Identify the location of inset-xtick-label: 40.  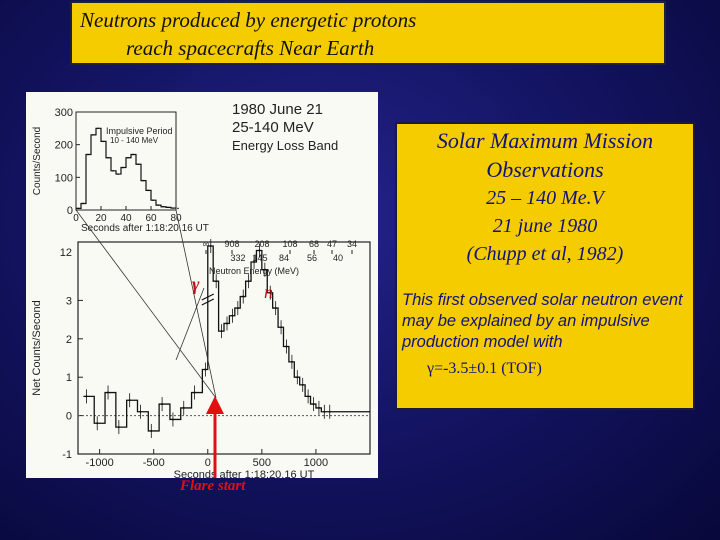
(126, 218).